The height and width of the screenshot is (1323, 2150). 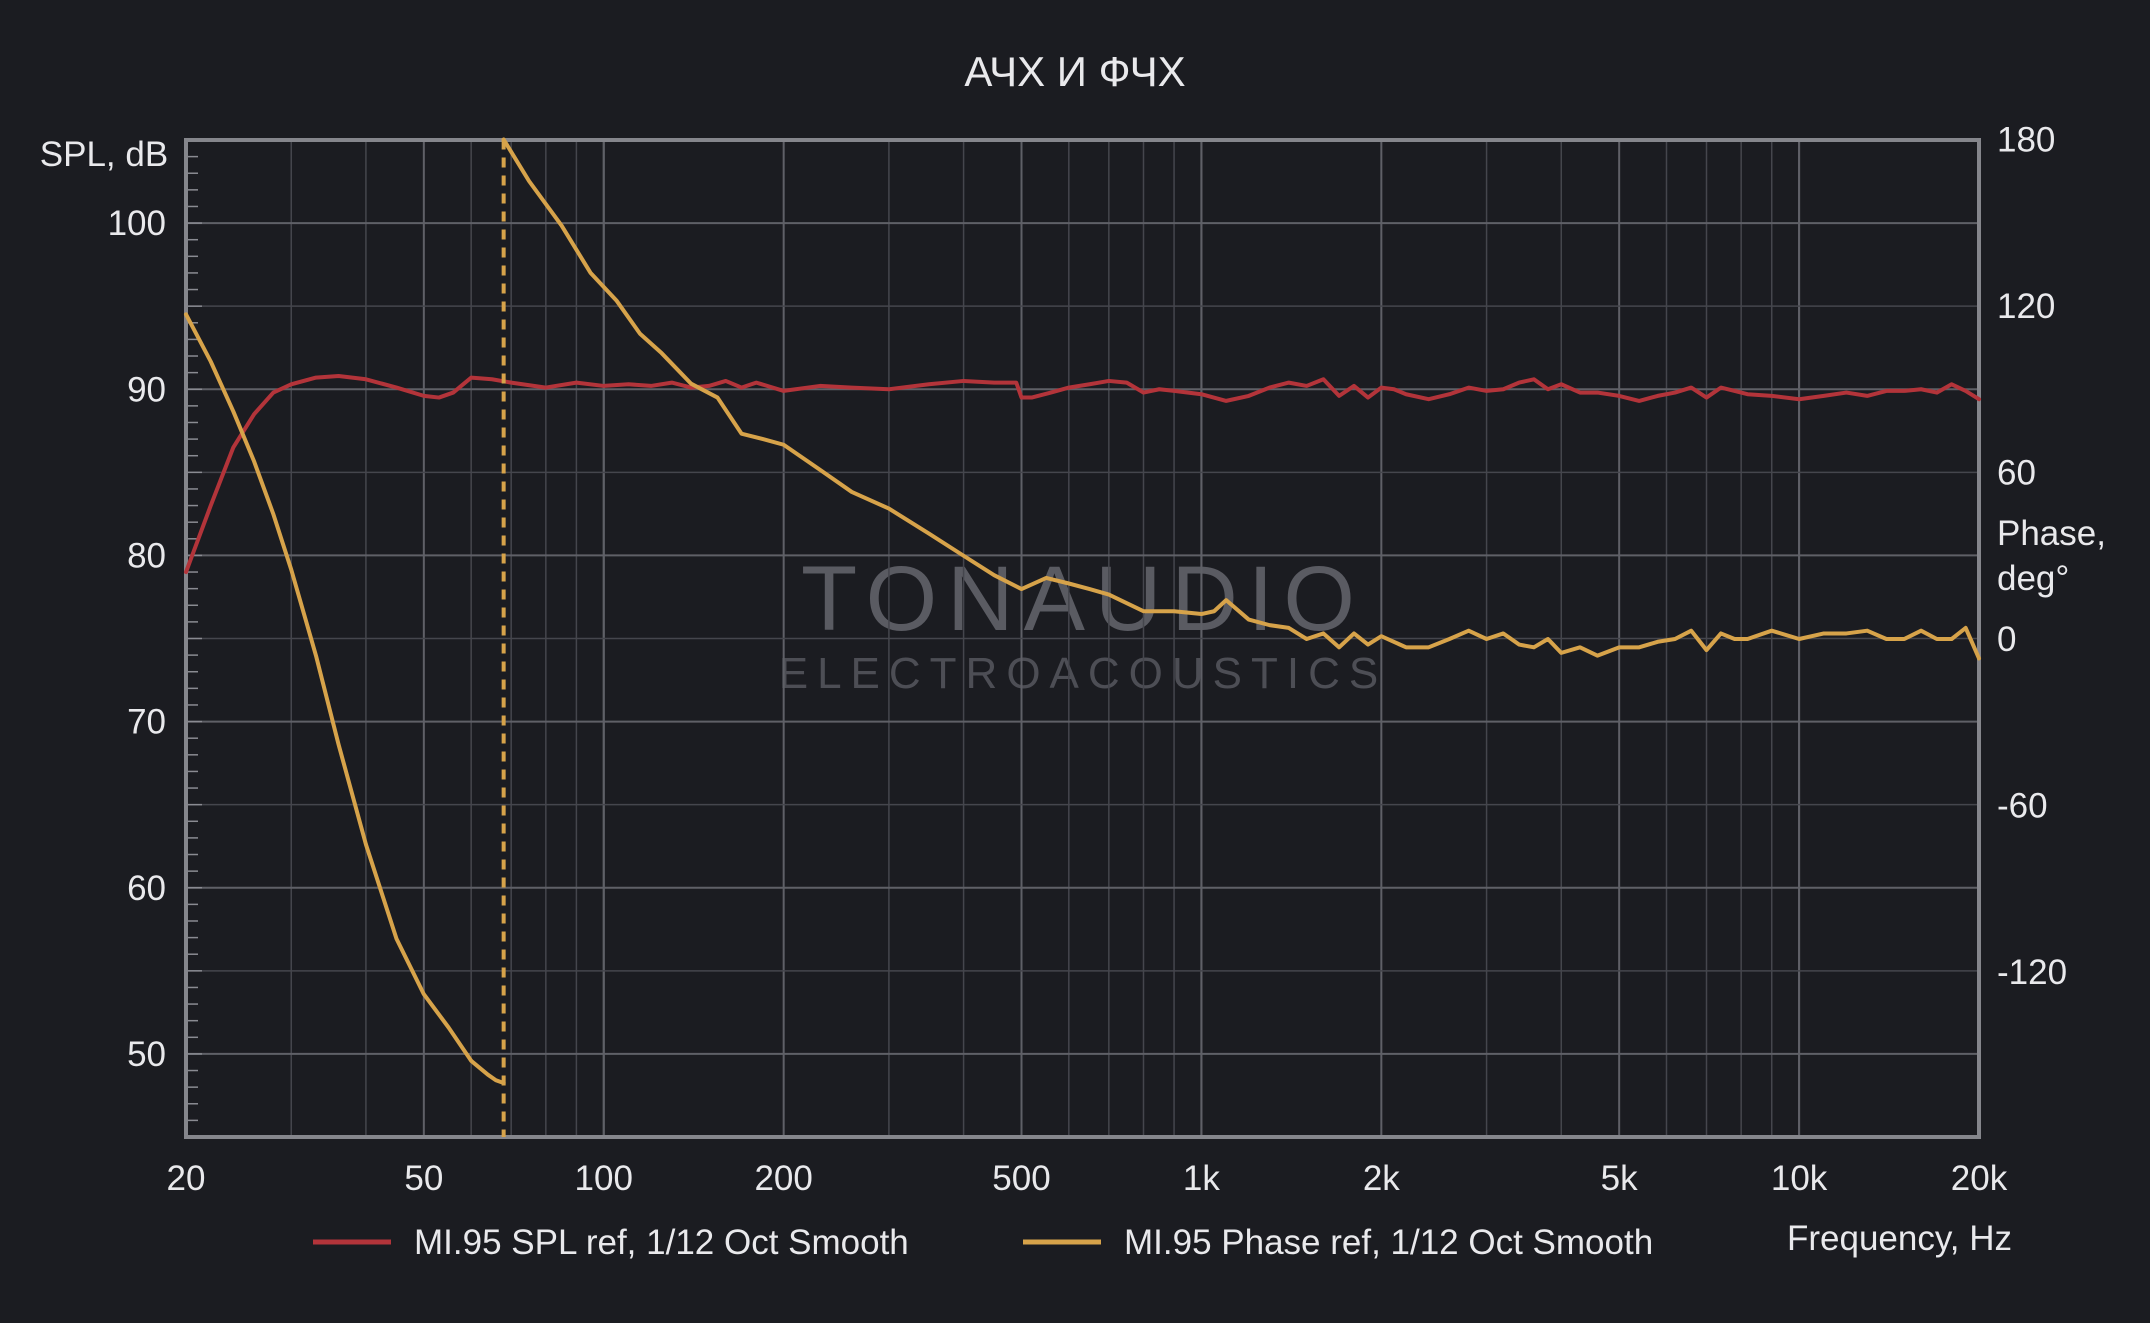 I want to click on y-tick-label: 100, so click(x=137, y=223).